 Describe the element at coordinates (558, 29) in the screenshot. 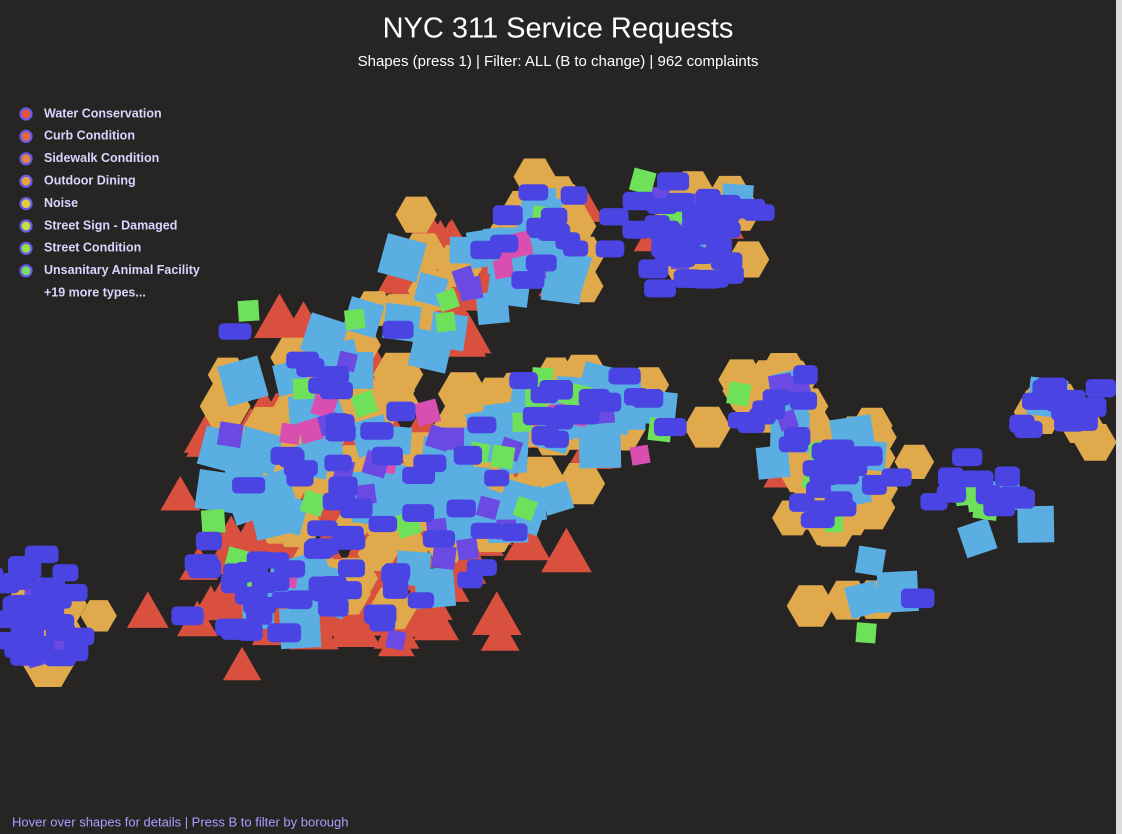

I see `title: NYC 311 Service Requests` at that location.